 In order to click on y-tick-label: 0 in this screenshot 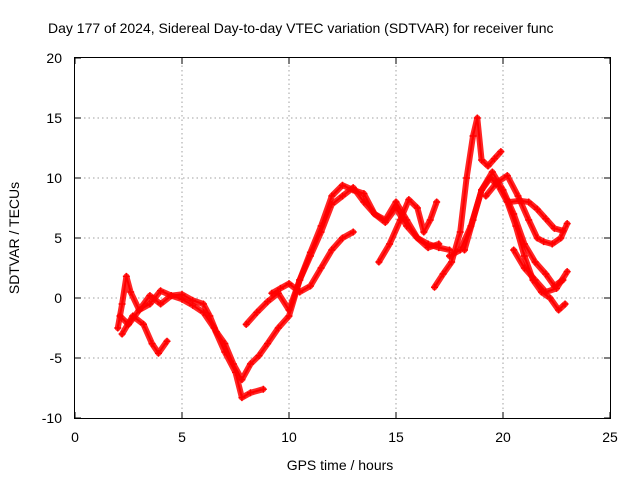, I will do `click(58, 298)`.